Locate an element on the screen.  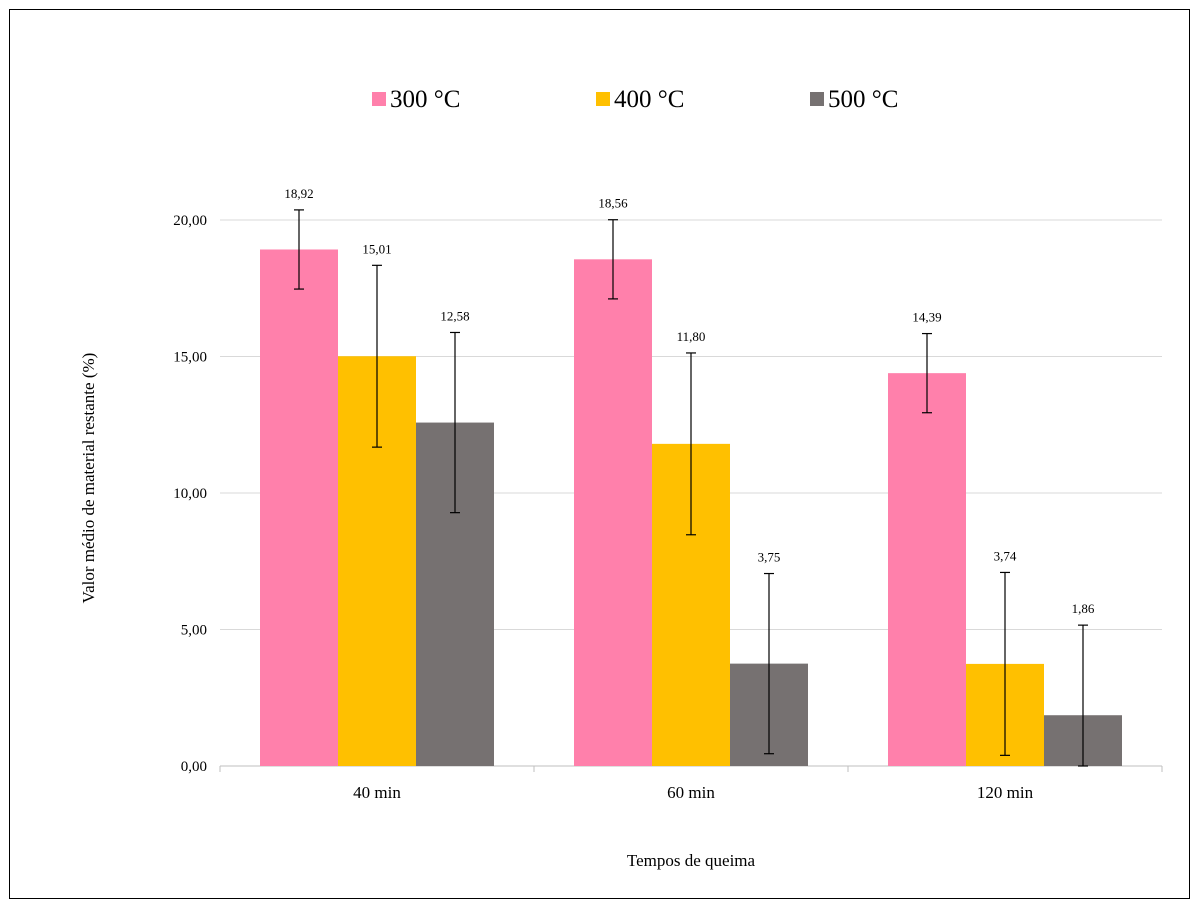
legend-item: 400 °C is located at coordinates (640, 99).